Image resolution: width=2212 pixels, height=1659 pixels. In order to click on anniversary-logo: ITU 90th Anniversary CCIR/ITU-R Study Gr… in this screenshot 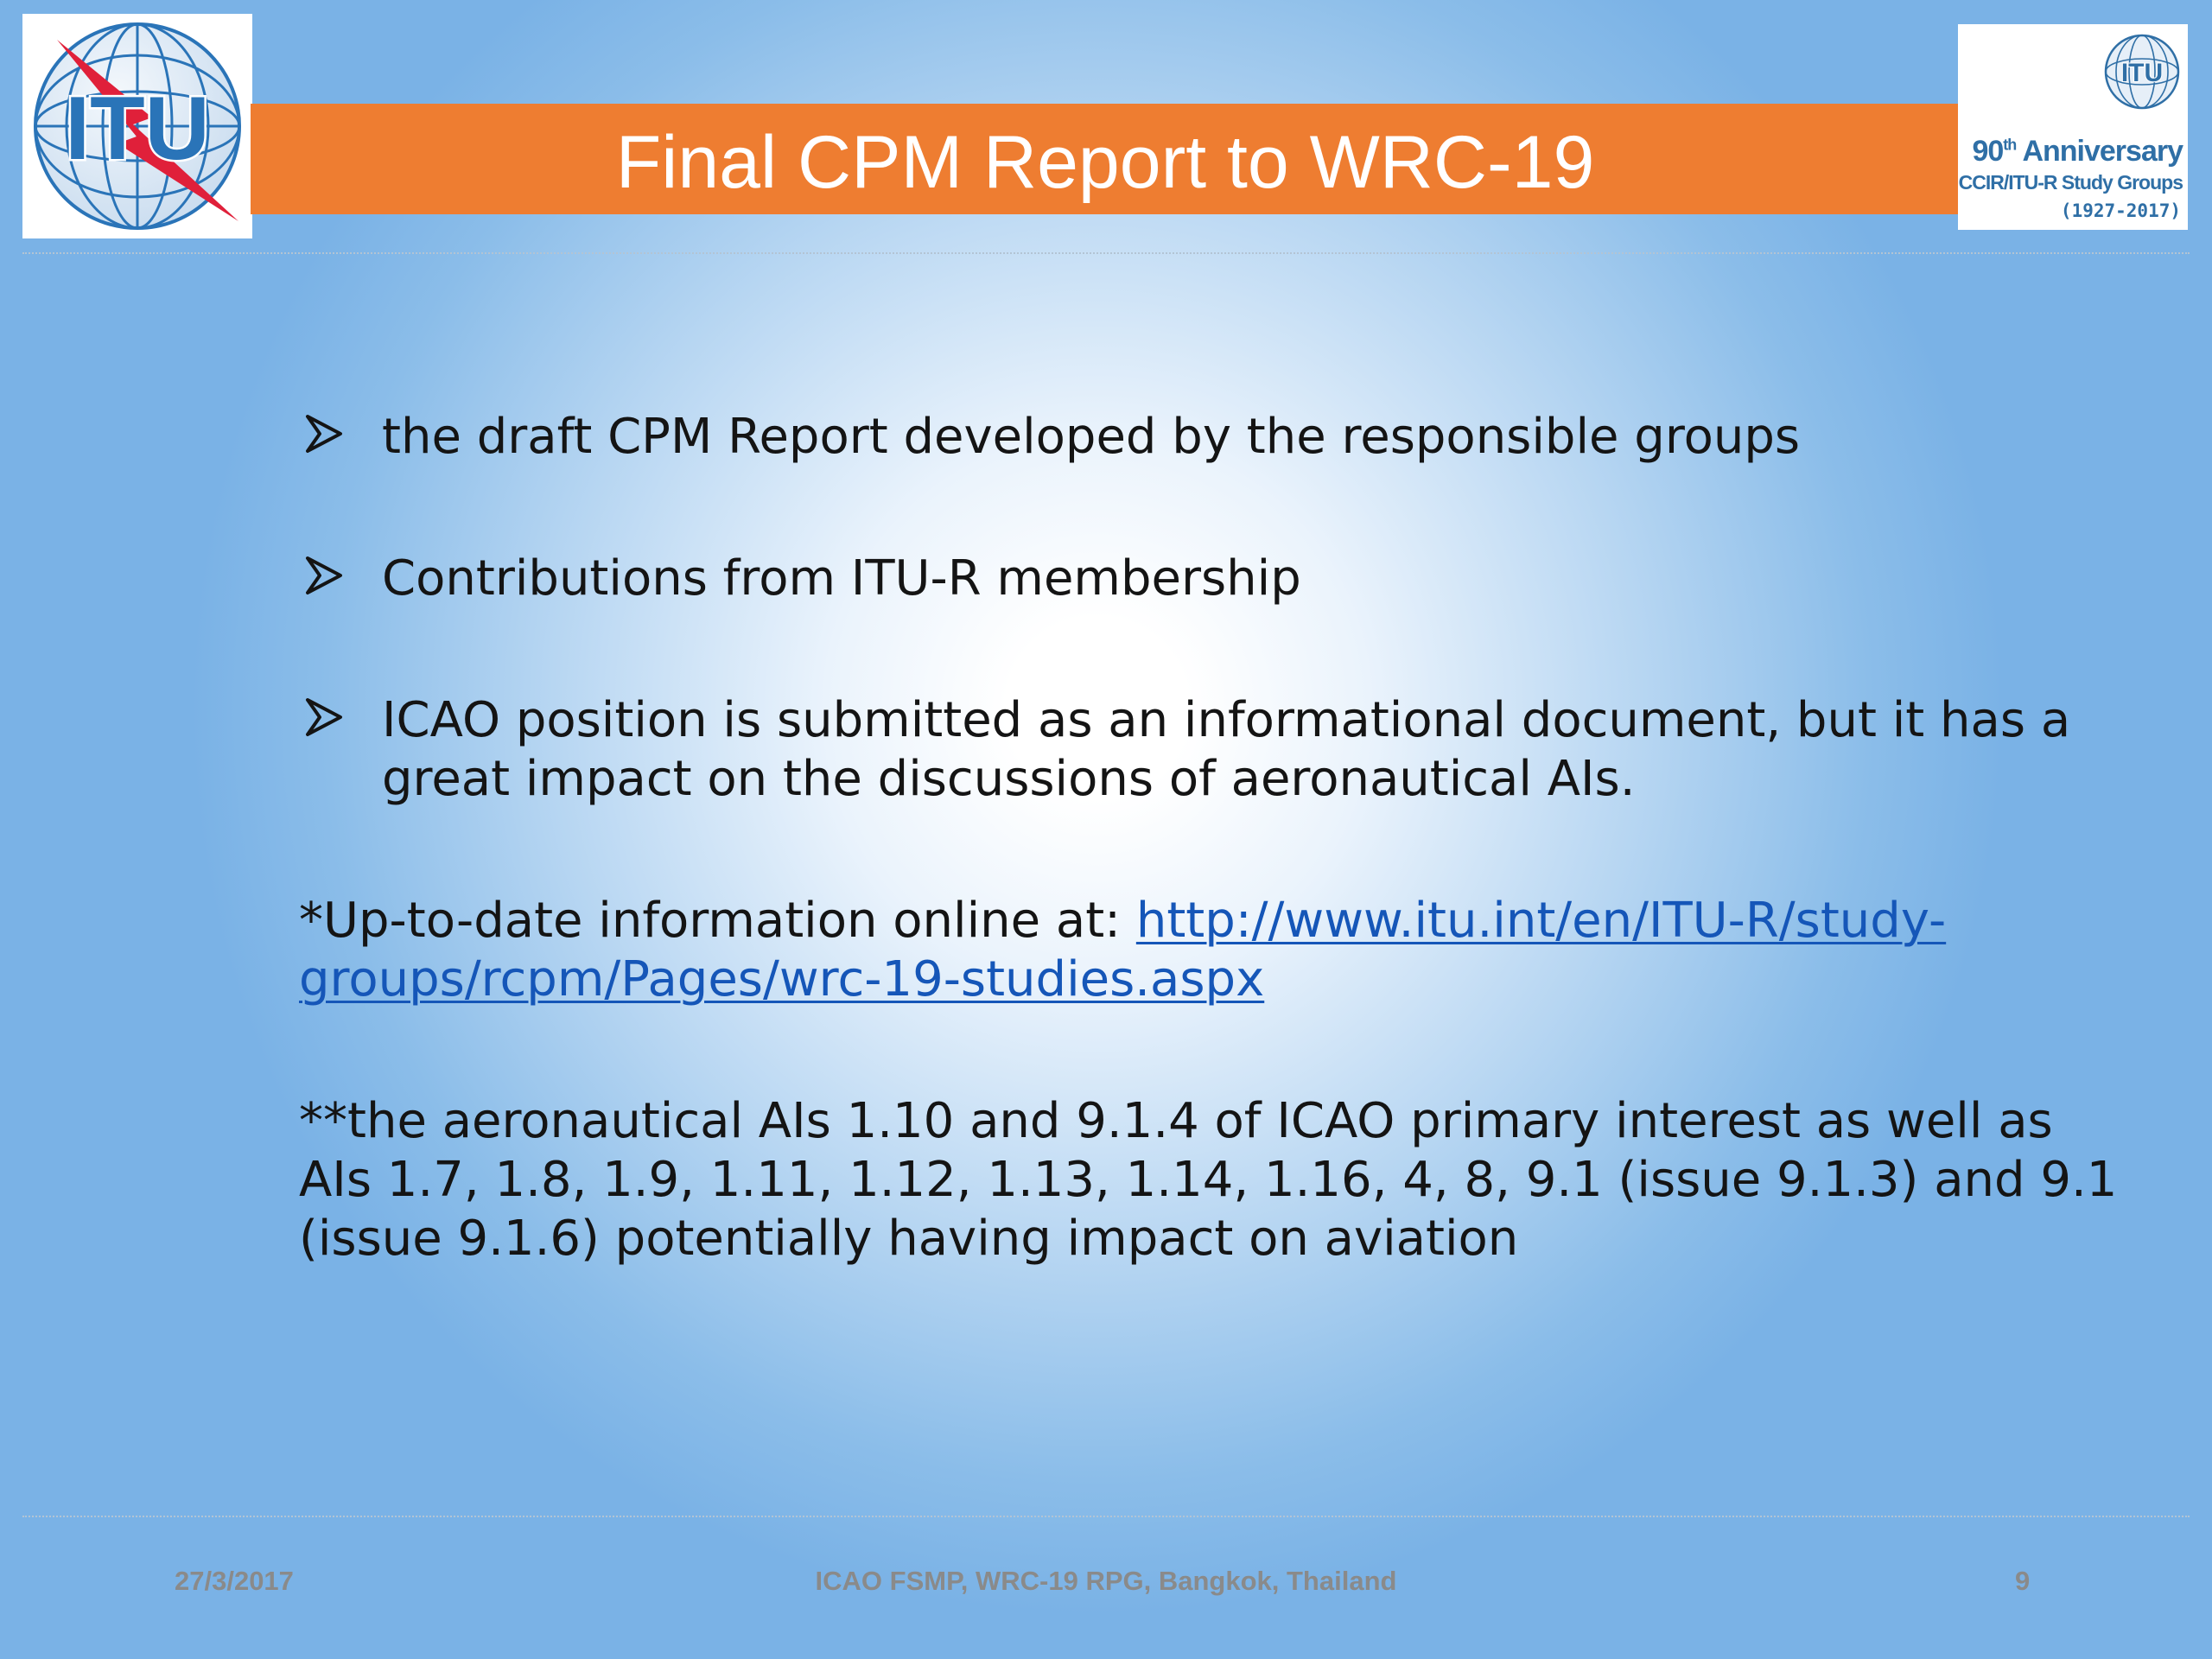, I will do `click(2073, 127)`.